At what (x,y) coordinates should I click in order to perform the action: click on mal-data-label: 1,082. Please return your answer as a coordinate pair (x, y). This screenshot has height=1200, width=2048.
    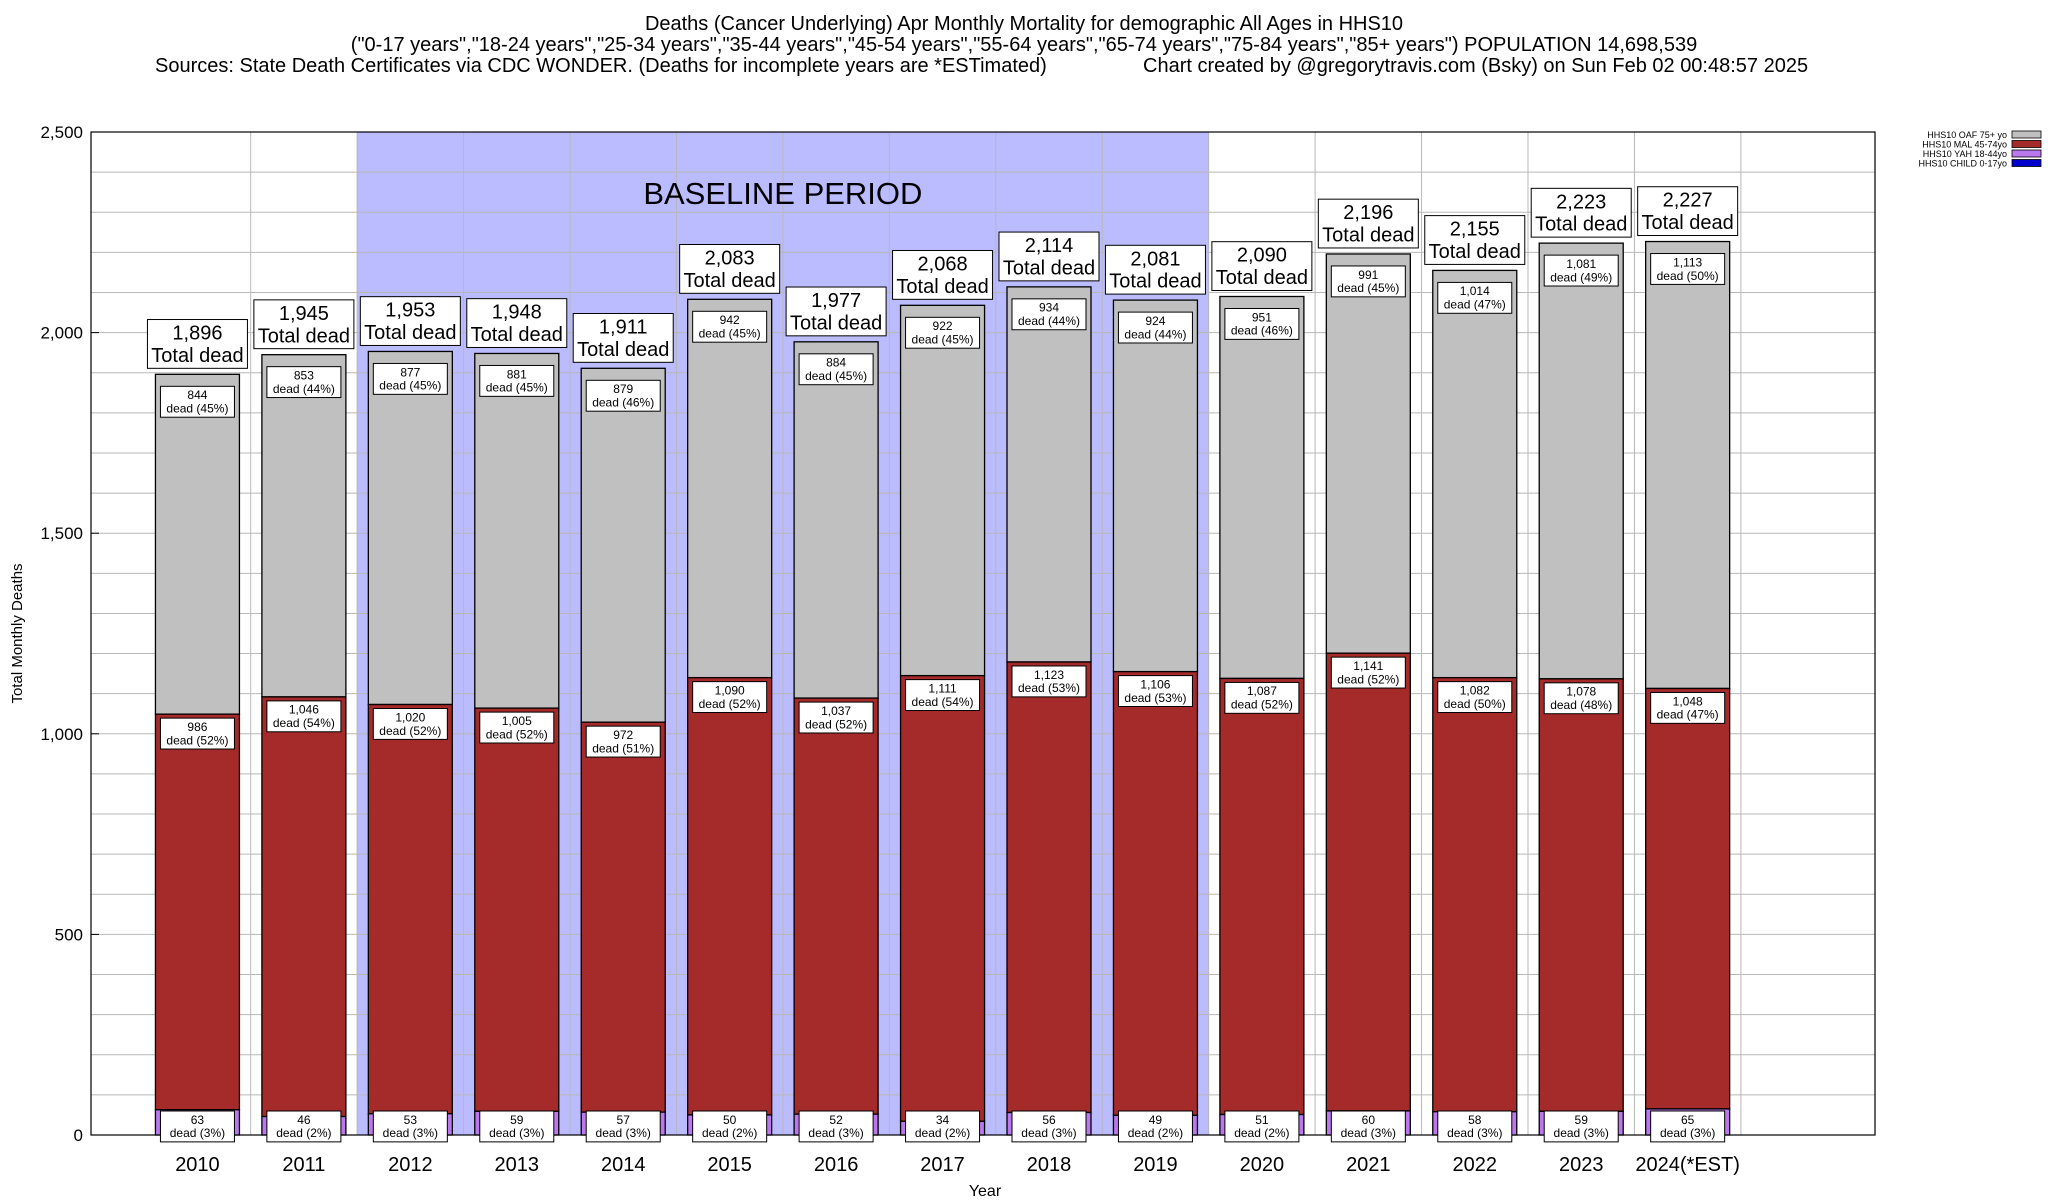
    Looking at the image, I should click on (1475, 690).